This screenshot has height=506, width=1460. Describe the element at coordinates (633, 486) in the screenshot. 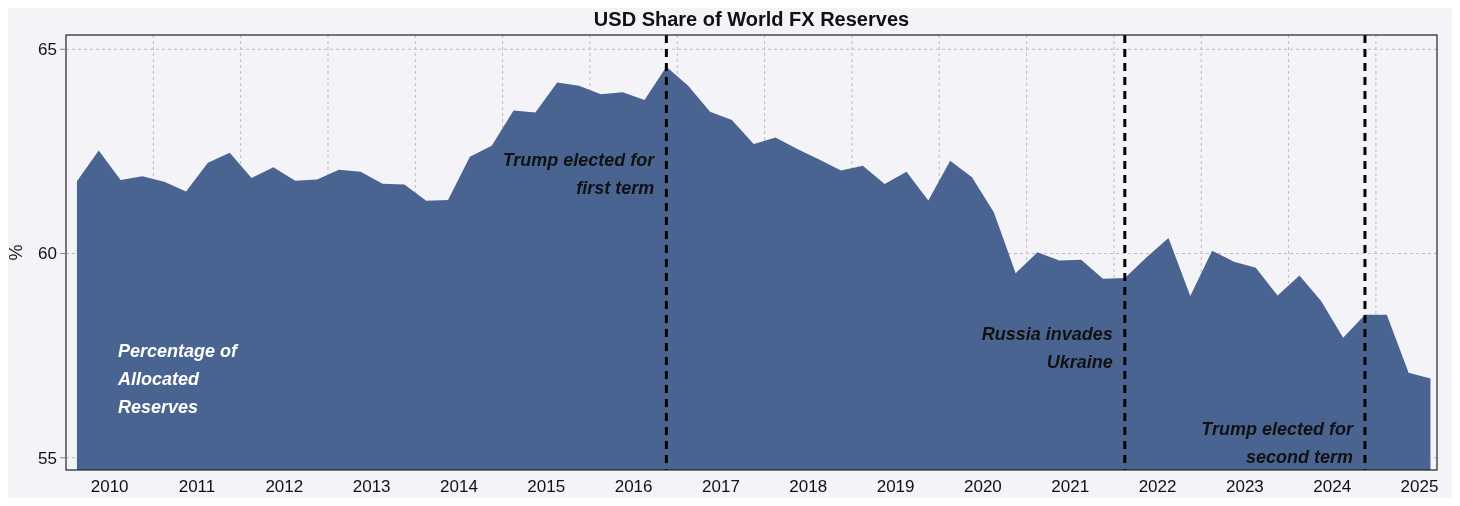

I see `x-tick-label: 2016` at that location.